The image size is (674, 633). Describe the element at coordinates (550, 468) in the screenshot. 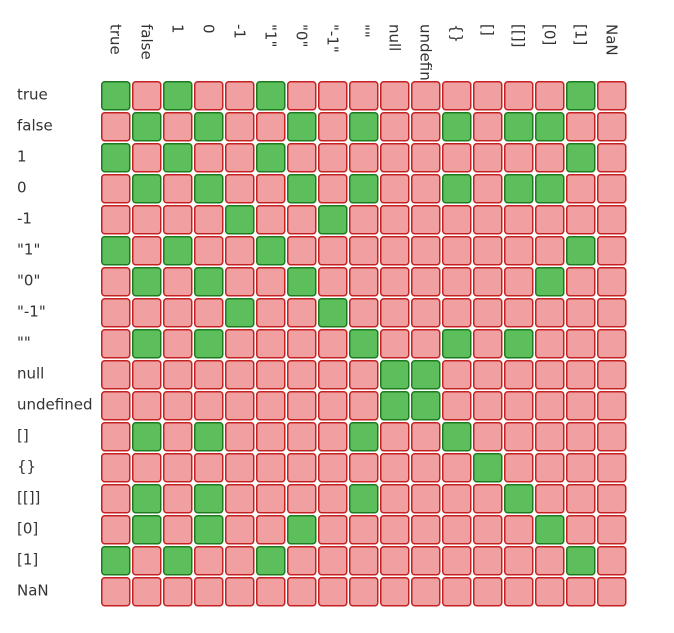

I see `cell-r12-c14-not-equal` at that location.